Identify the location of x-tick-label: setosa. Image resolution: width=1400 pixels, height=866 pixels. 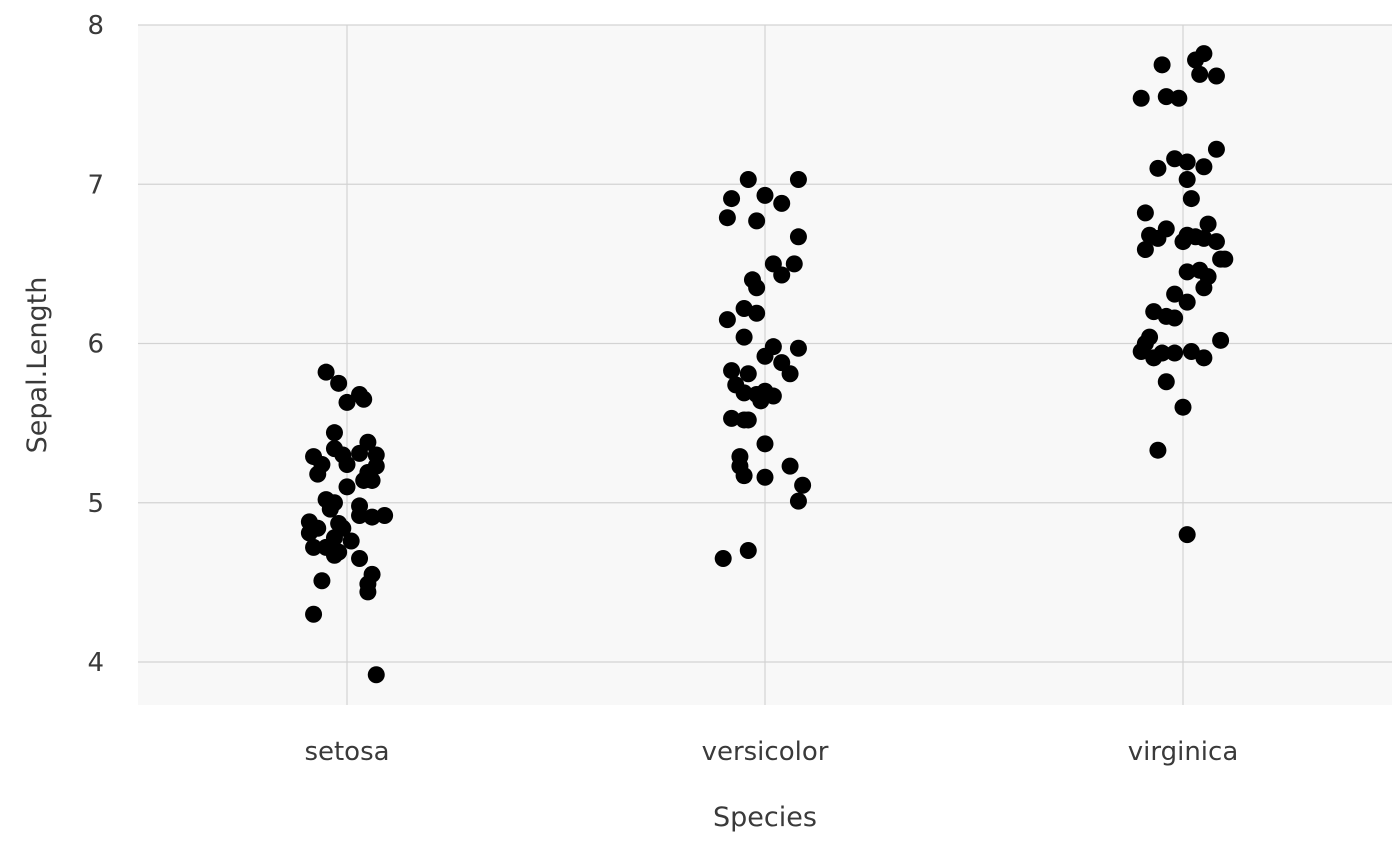
(346, 752).